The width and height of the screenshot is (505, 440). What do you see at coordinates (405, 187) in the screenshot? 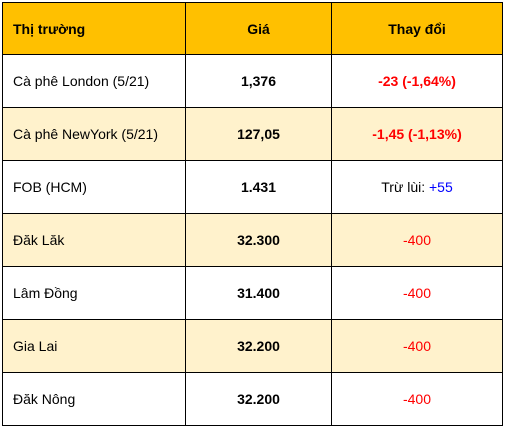
I see `change-prefix: Trừ lùi:` at bounding box center [405, 187].